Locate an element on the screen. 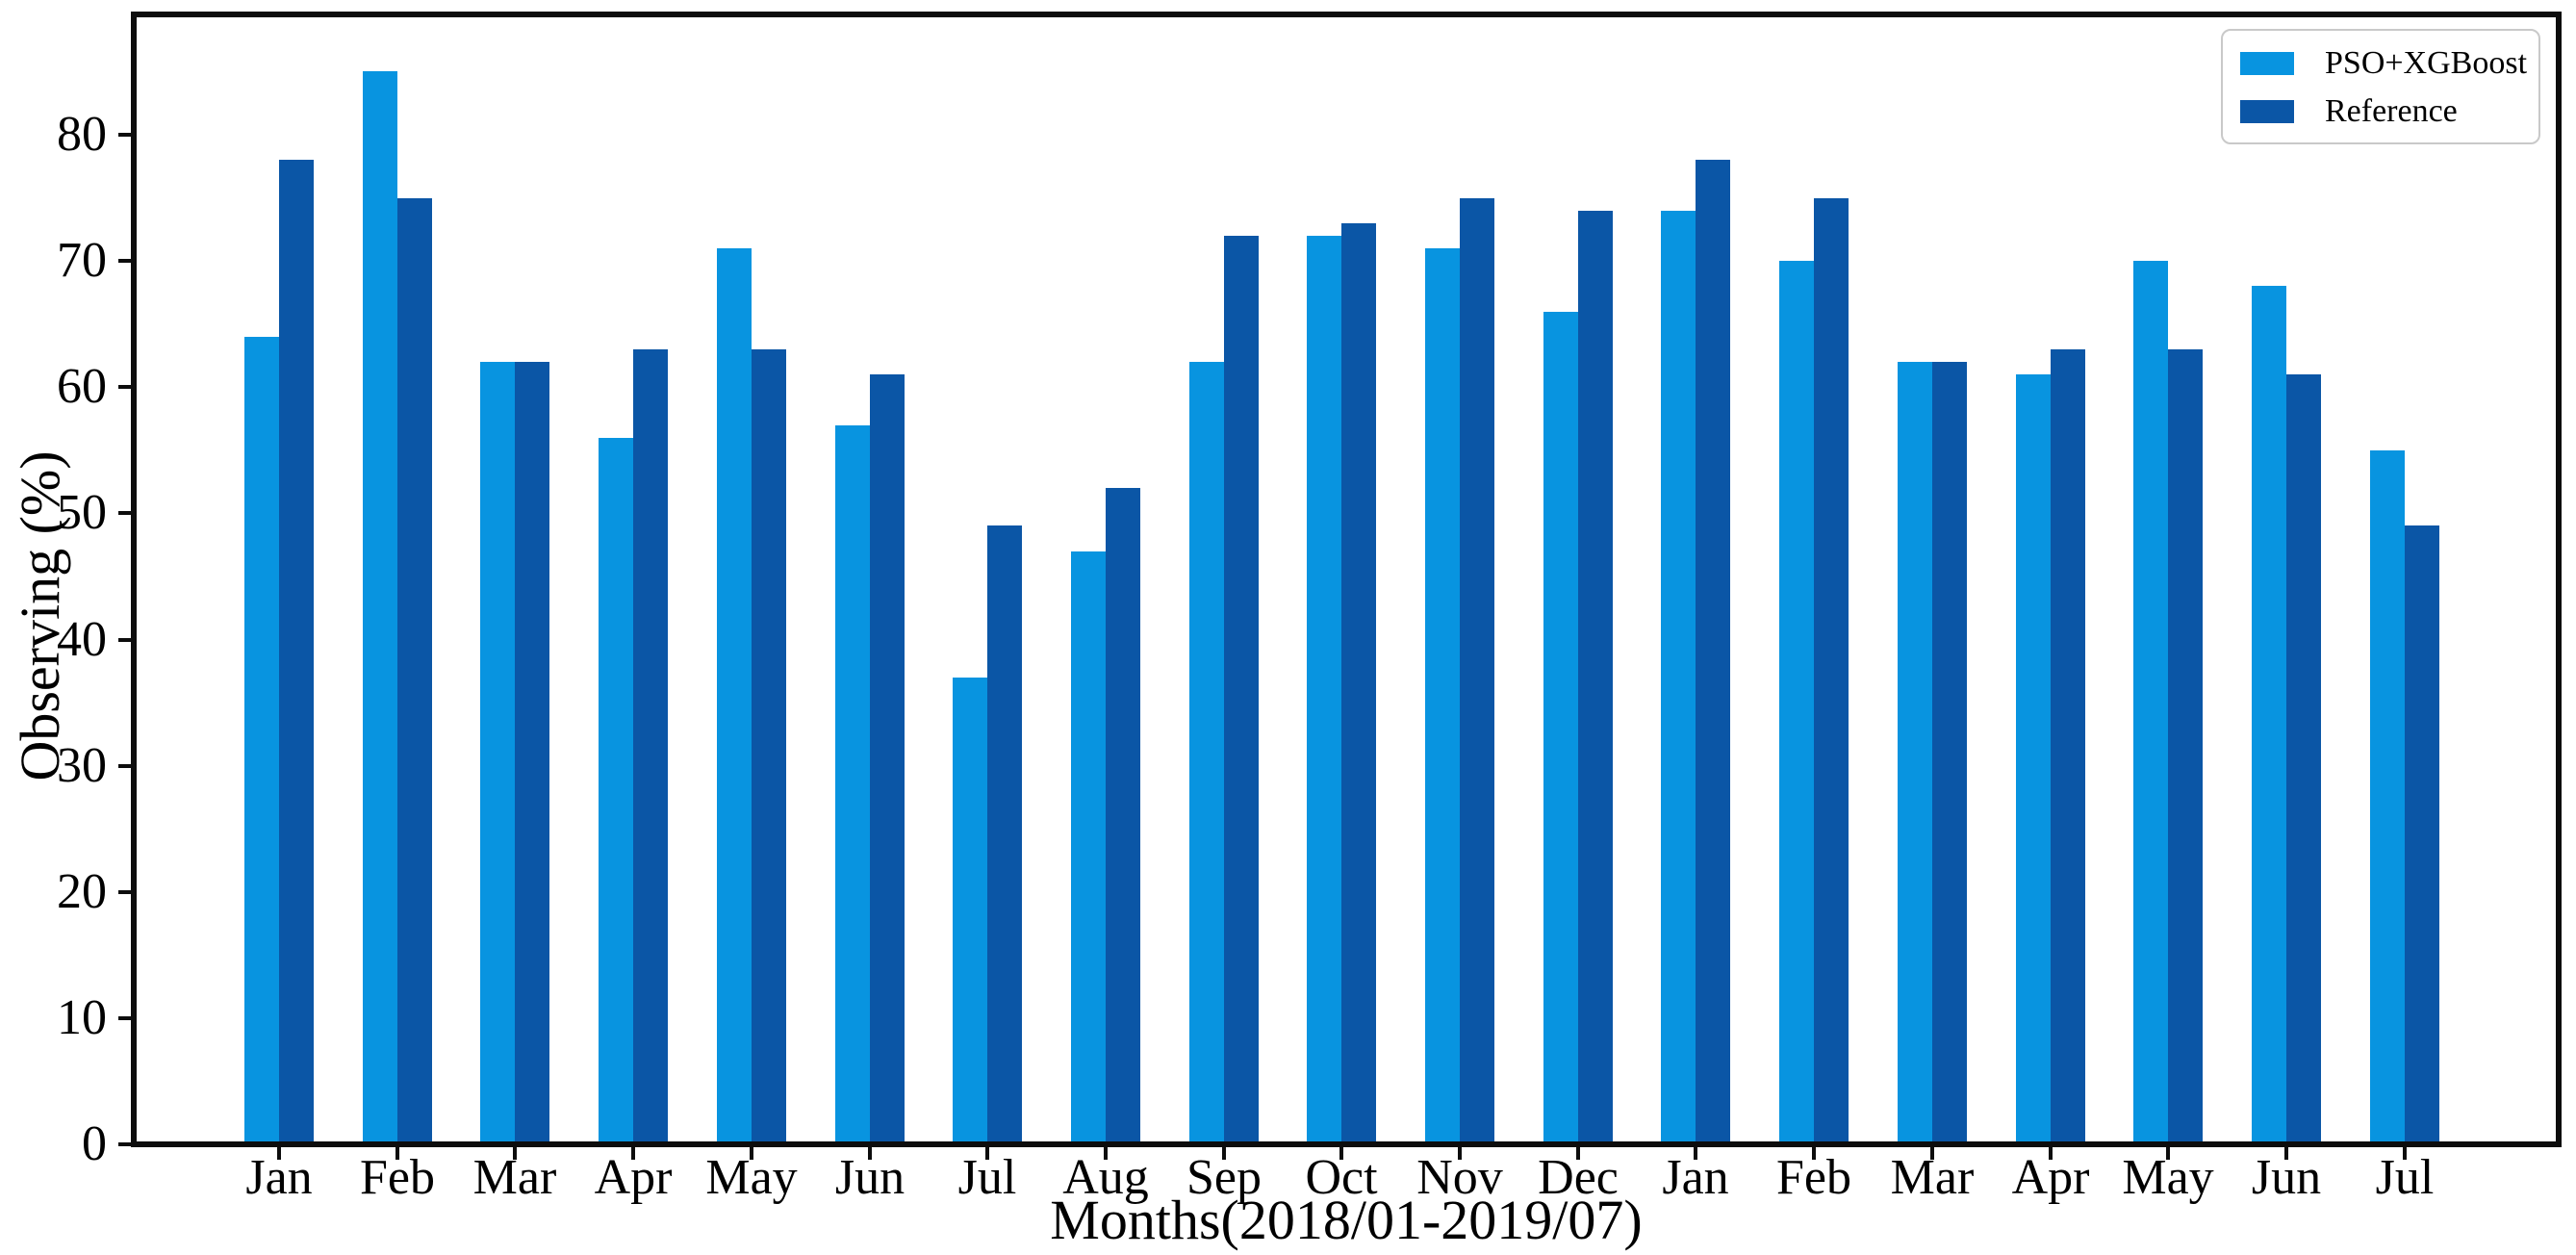  y-tick-label: 50 is located at coordinates (82, 512).